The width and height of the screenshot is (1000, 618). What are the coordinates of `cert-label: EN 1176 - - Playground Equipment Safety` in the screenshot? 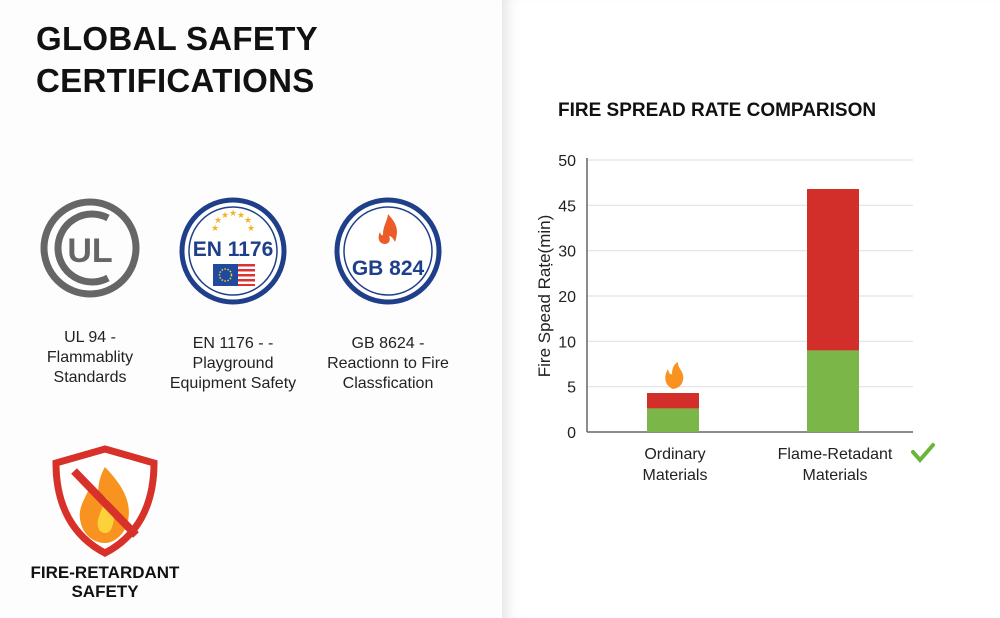 It's located at (233, 363).